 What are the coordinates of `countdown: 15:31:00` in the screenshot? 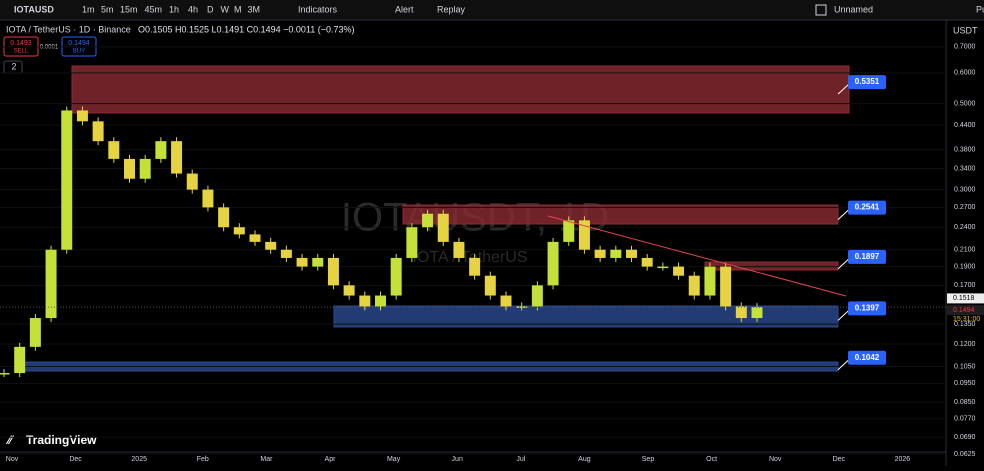 It's located at (966, 319).